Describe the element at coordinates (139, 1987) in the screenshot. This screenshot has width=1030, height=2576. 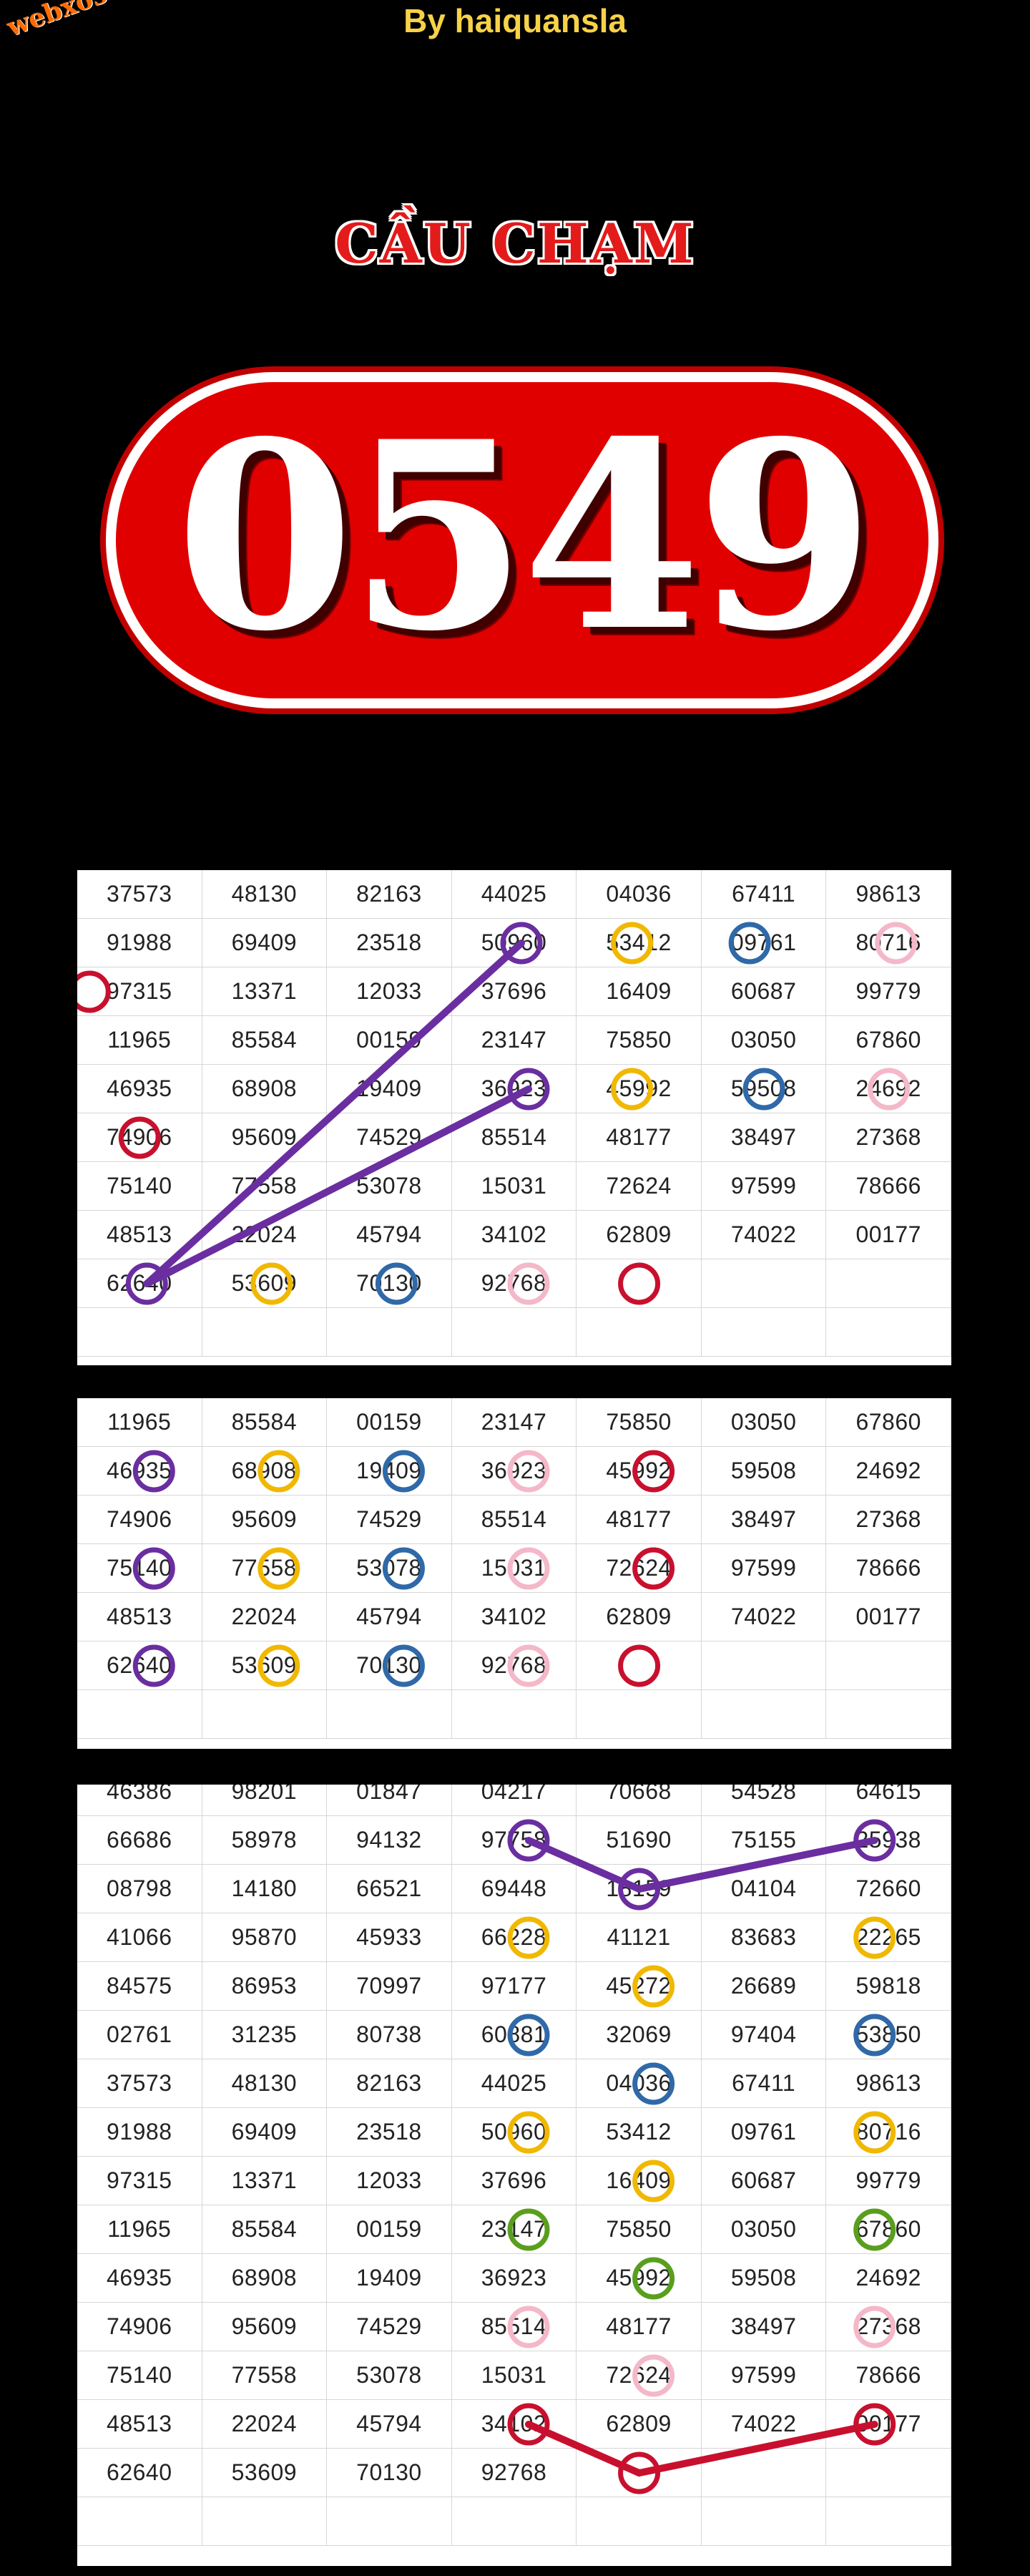
I see `table-cell: 84575` at that location.